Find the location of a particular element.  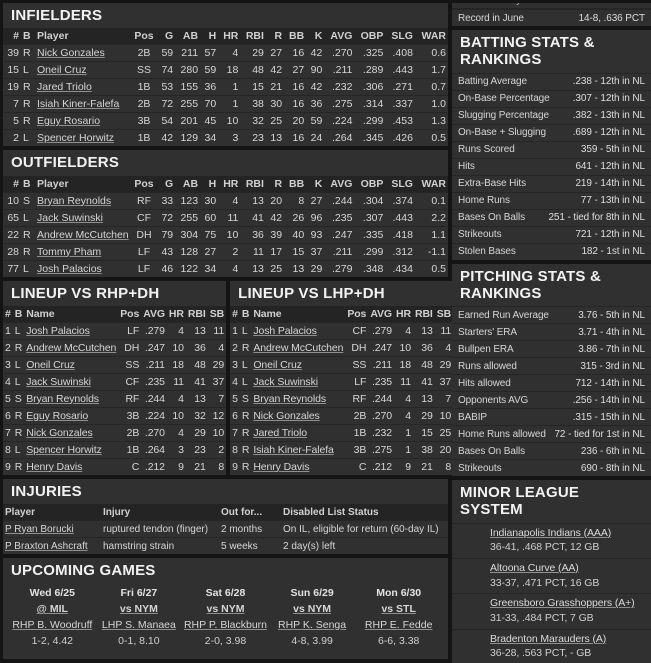

stat-cell: .235 is located at coordinates (339, 217).